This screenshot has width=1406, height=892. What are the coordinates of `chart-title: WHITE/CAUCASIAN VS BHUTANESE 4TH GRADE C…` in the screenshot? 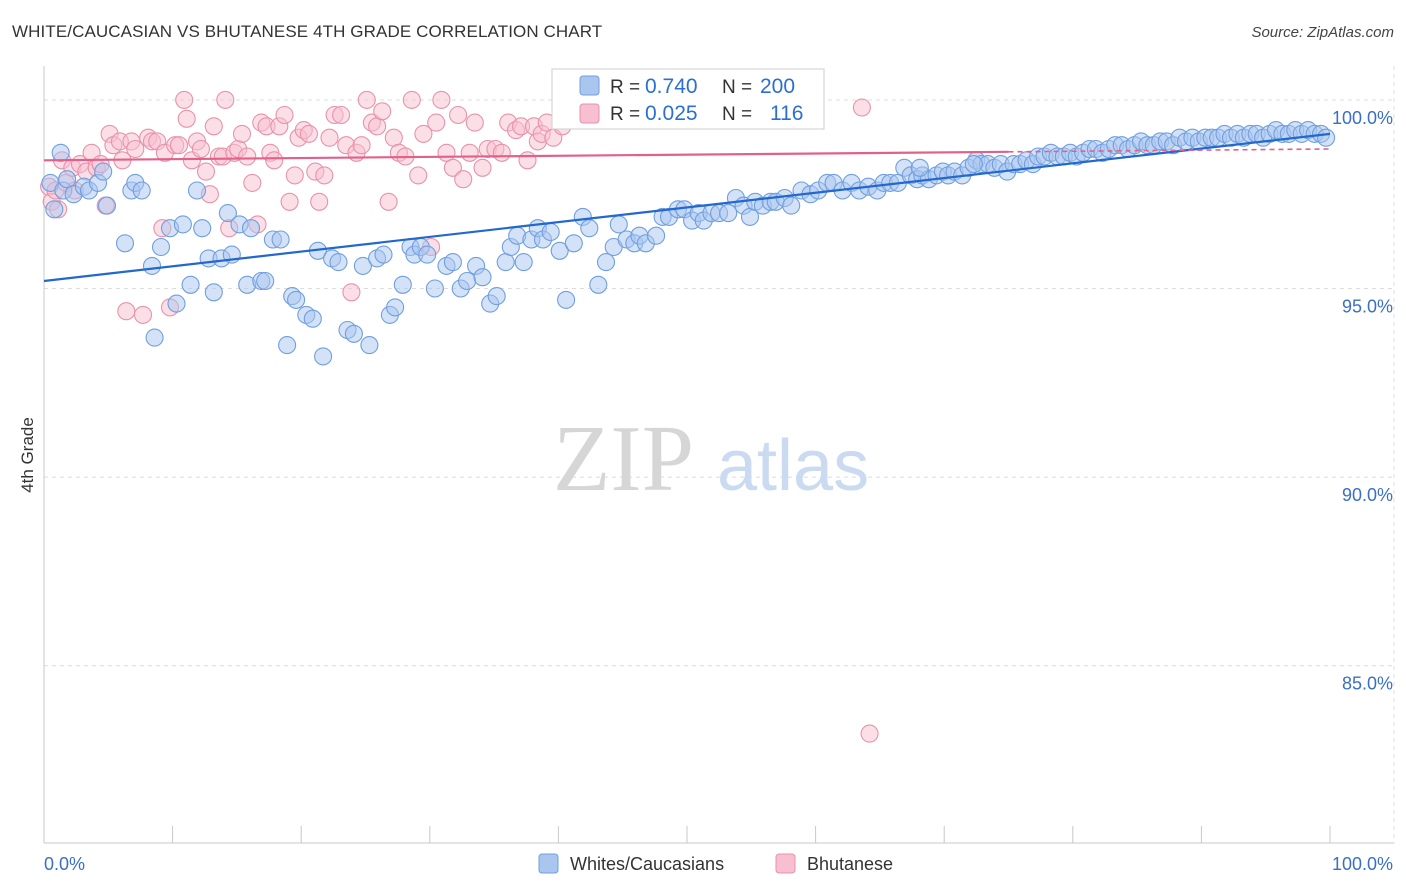 It's located at (307, 31).